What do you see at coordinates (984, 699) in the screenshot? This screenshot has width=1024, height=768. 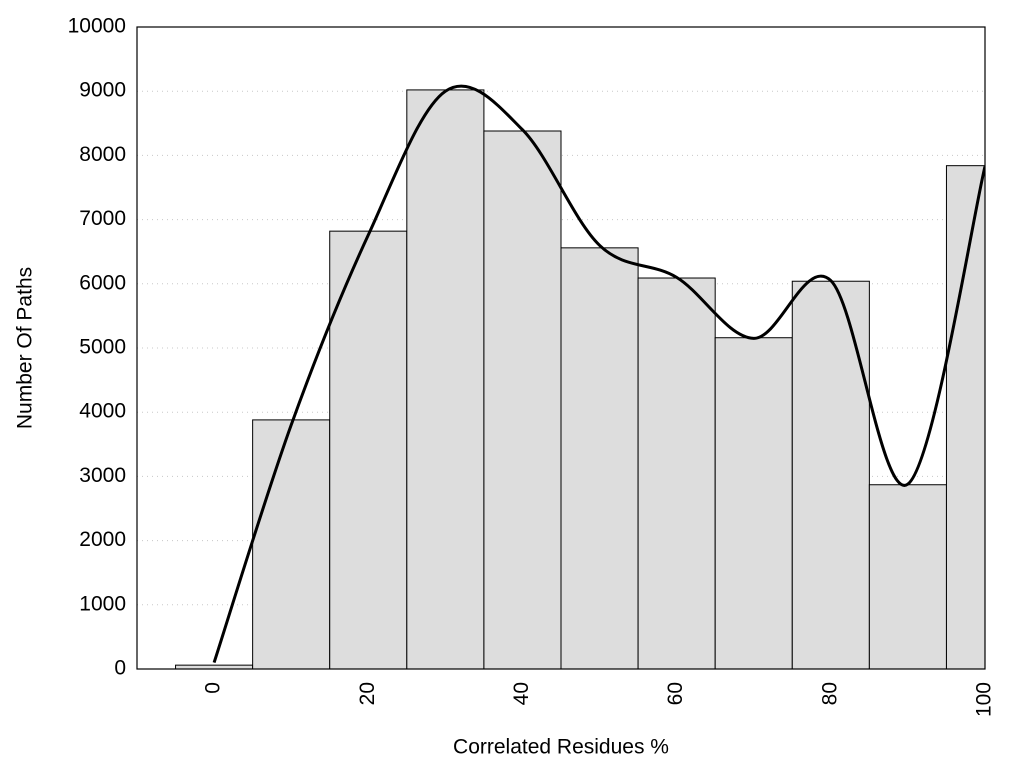 I see `x-tick-label: 100` at bounding box center [984, 699].